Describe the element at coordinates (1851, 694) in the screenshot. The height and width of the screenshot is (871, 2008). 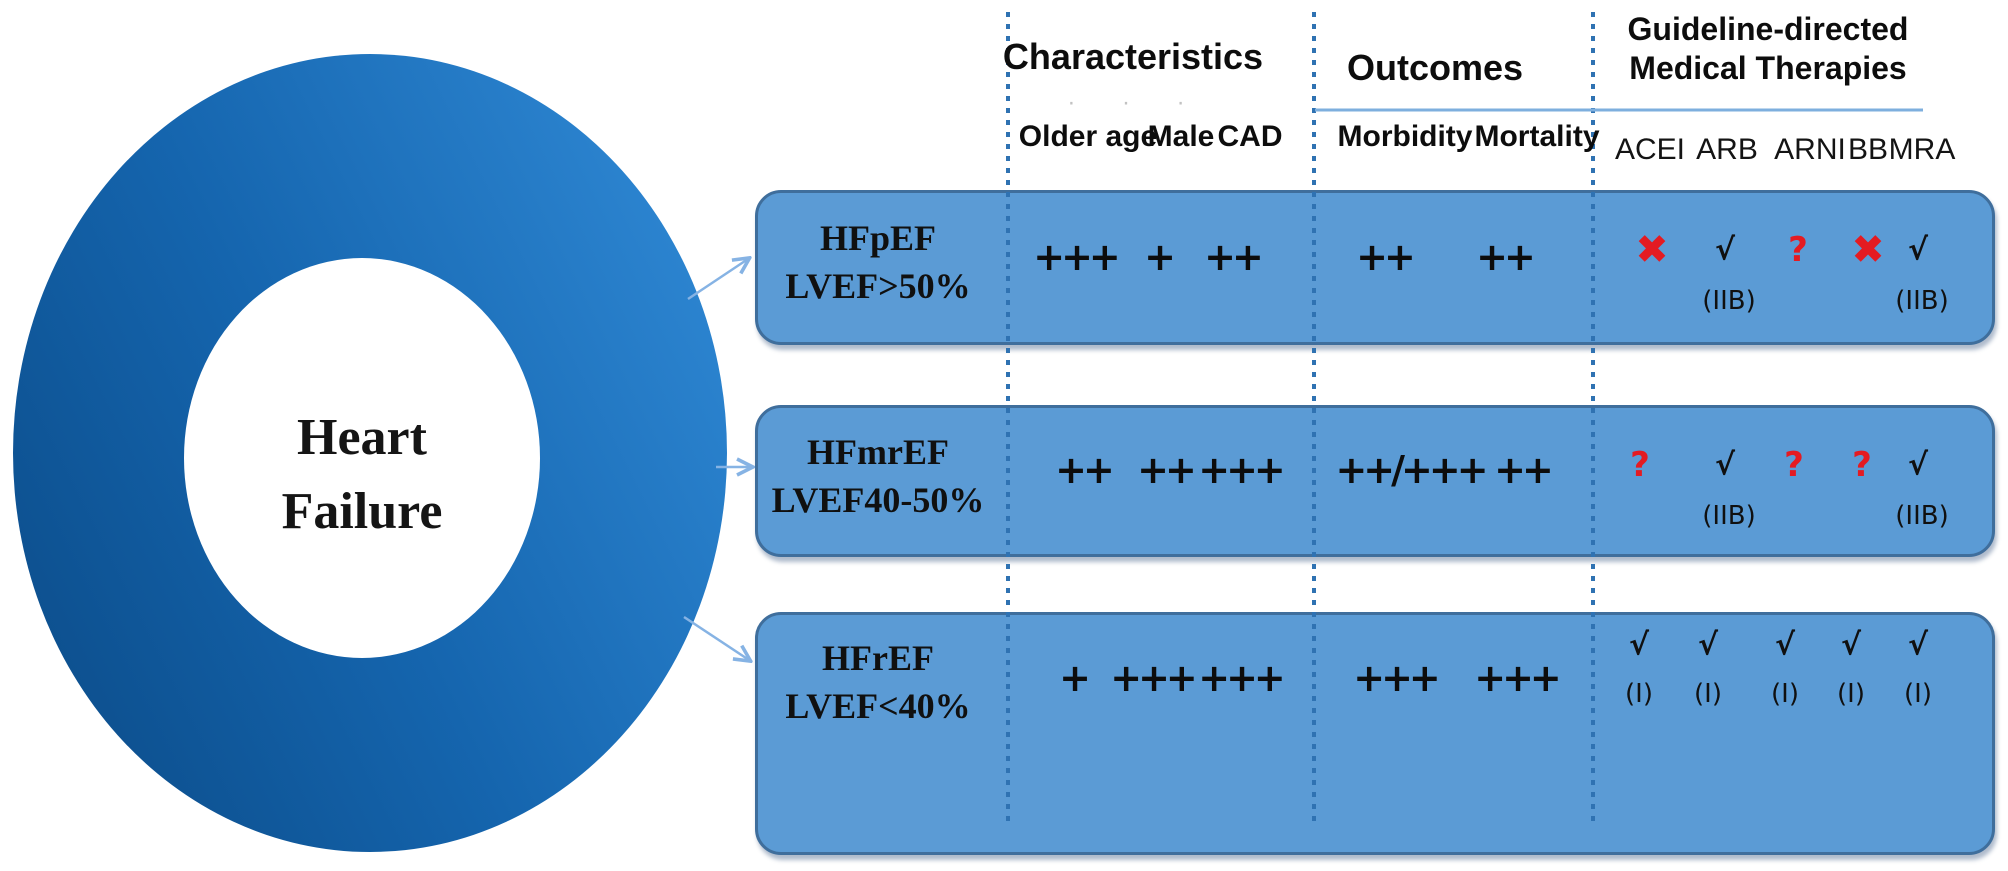
I see `hfref-bb-class: (I)` at that location.